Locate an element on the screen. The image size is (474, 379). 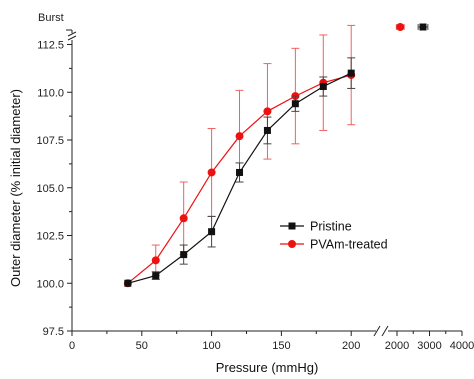
chart-legend: Pristine PVAm-treated is located at coordinates (334, 236).